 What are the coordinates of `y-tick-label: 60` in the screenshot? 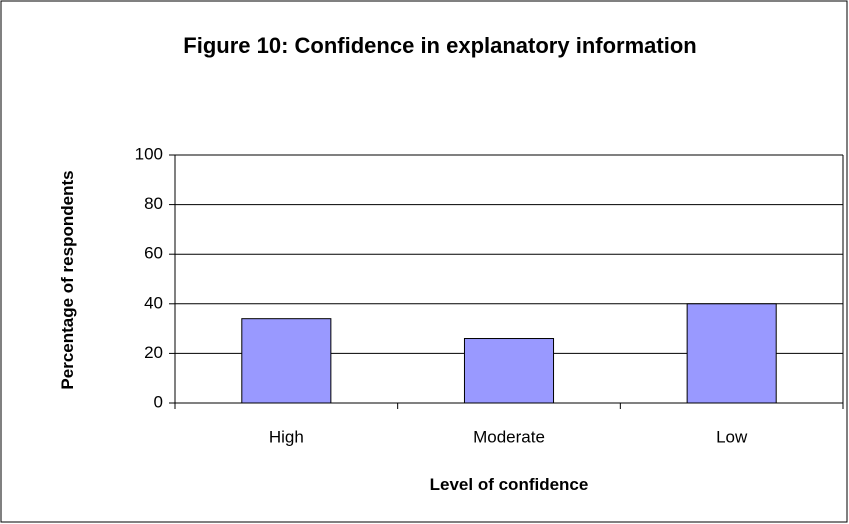 It's located at (153, 253).